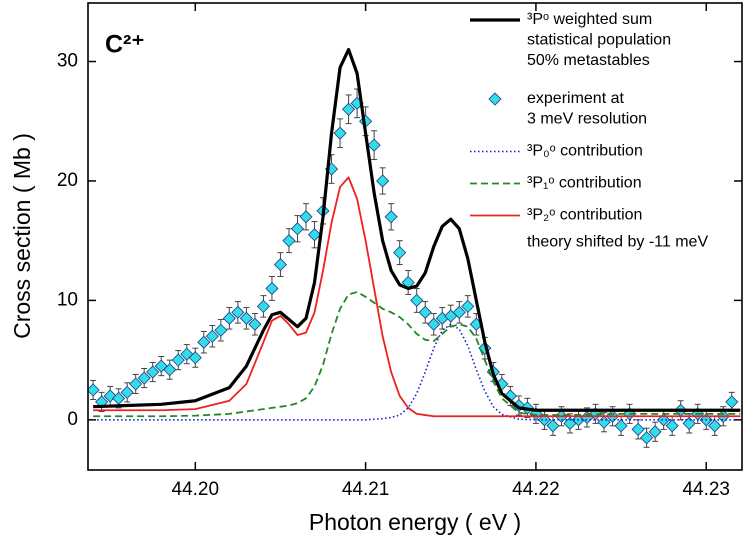 This screenshot has width=747, height=543. I want to click on legend-label: ³P₂ᵒ contribution, so click(584, 215).